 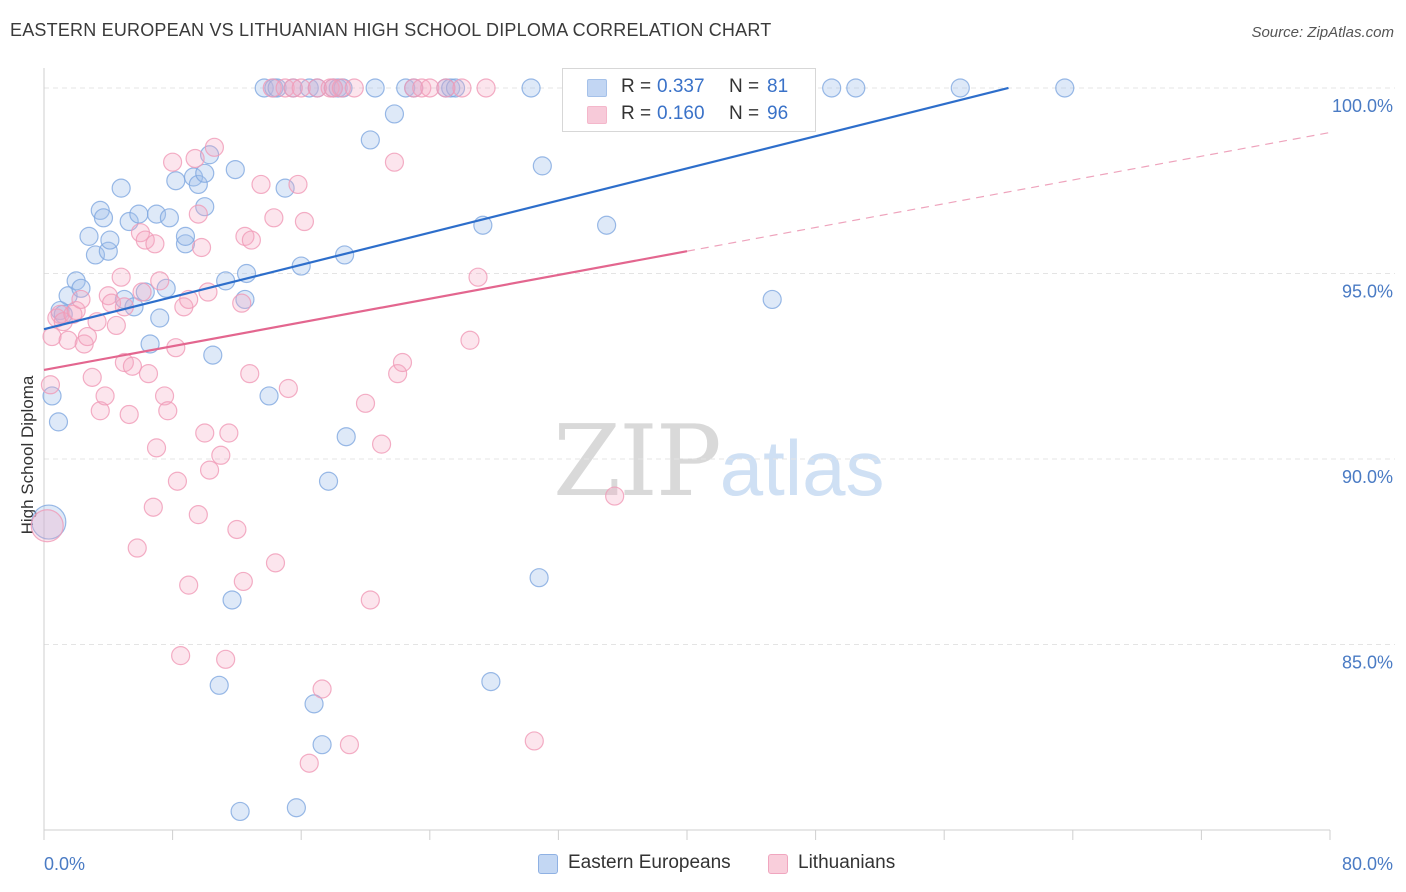 I want to click on legend-r-value: 0.160, so click(x=681, y=113).